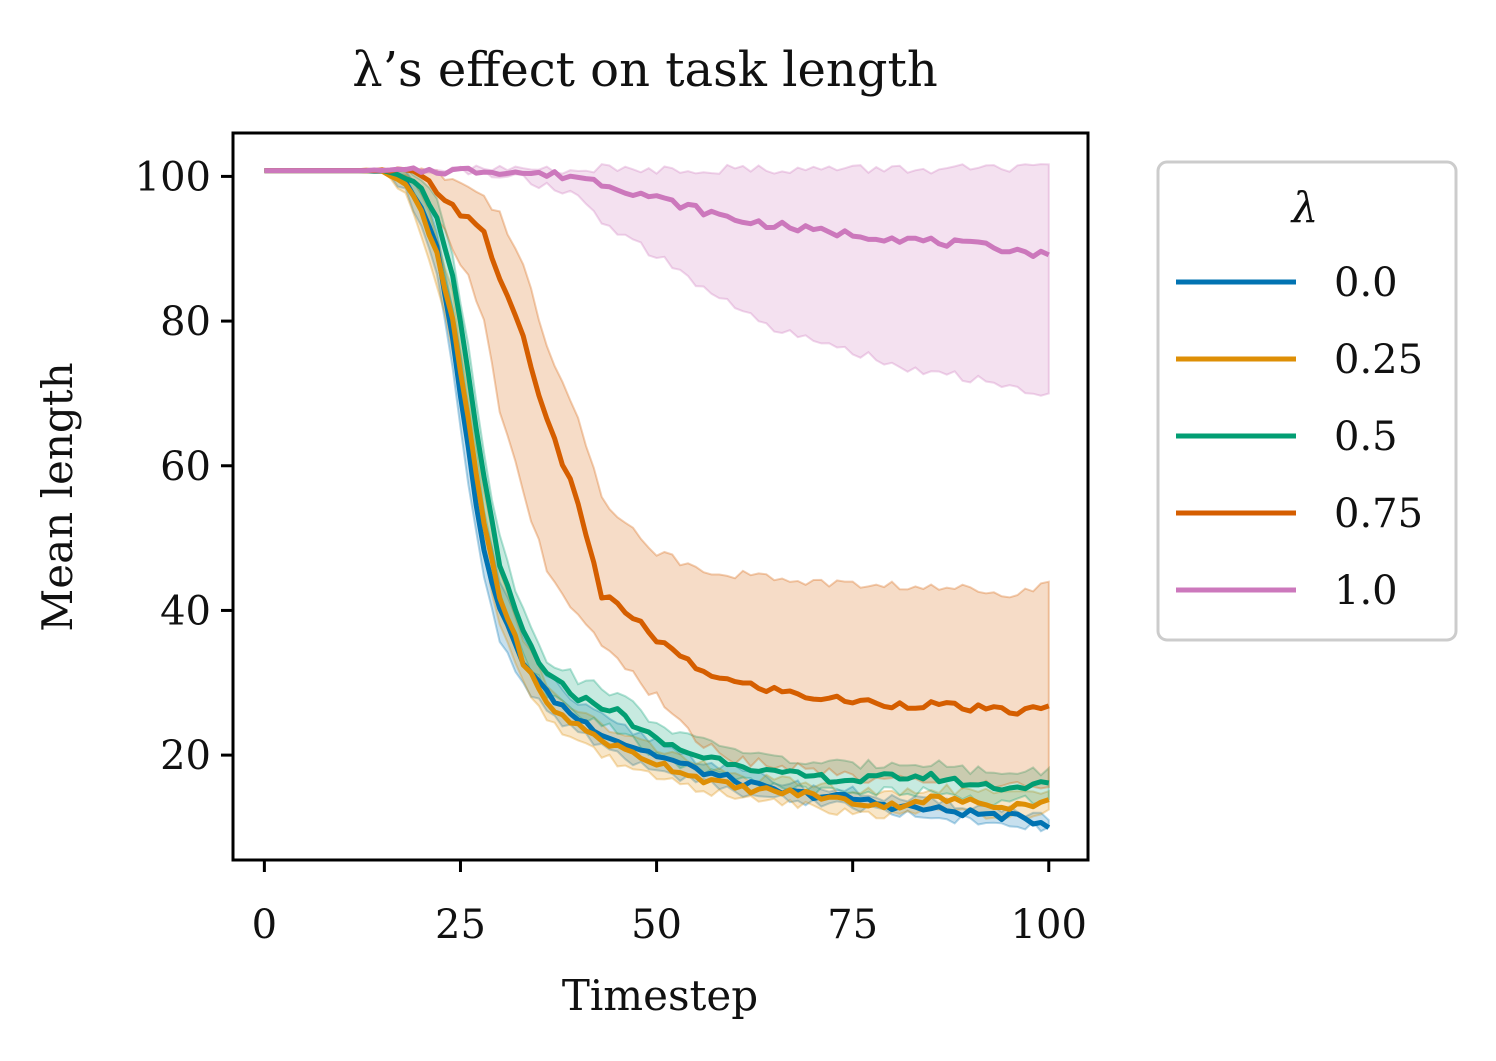 The width and height of the screenshot is (1496, 1061). Describe the element at coordinates (644, 70) in the screenshot. I see `chart-title: λ’s effect on task length` at that location.